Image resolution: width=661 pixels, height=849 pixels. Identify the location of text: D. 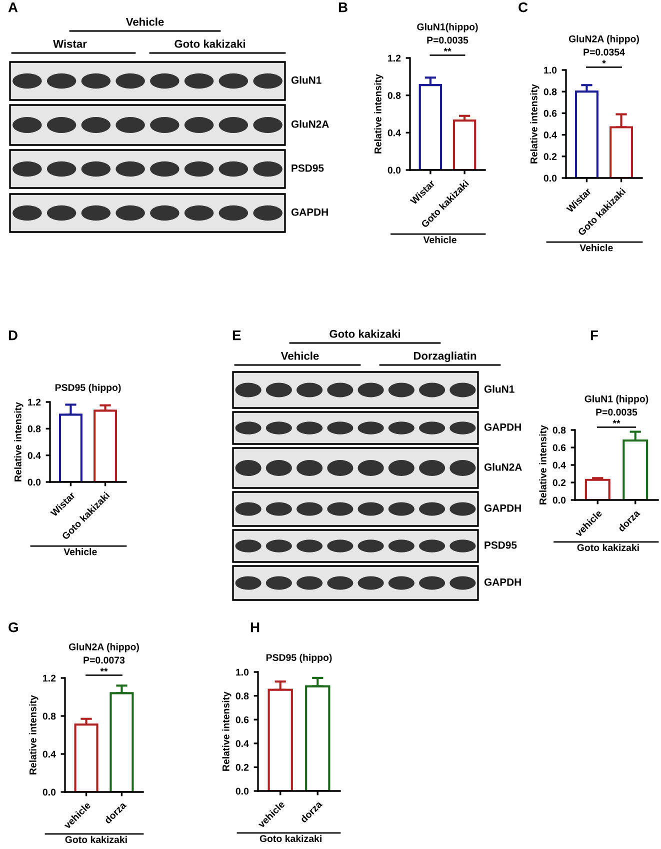
(13, 335).